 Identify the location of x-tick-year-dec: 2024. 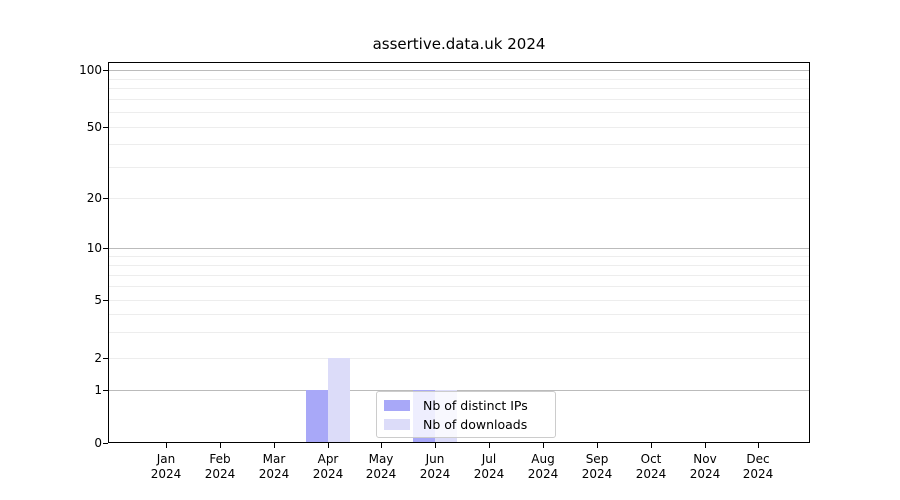
(758, 474).